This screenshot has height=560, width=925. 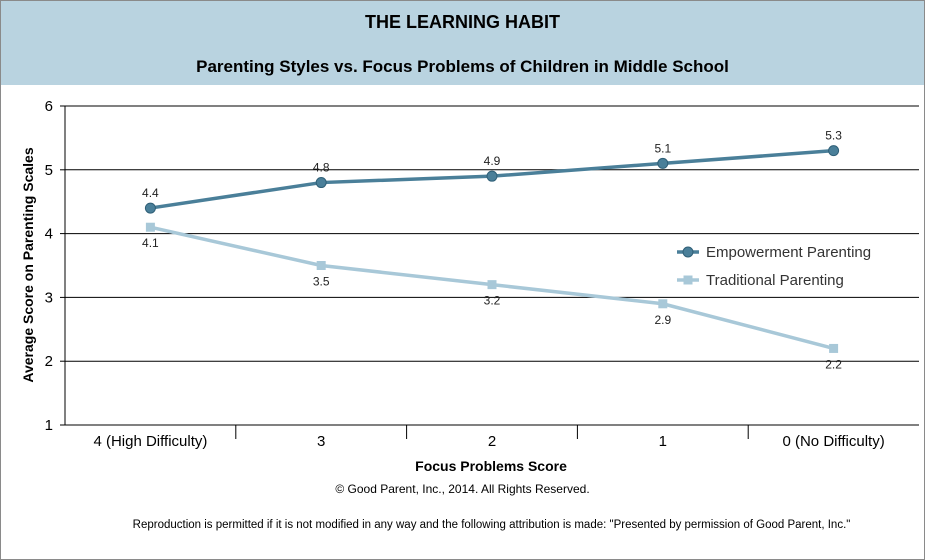 What do you see at coordinates (28, 264) in the screenshot?
I see `y-axis-title: Average Score on Parenting Scales` at bounding box center [28, 264].